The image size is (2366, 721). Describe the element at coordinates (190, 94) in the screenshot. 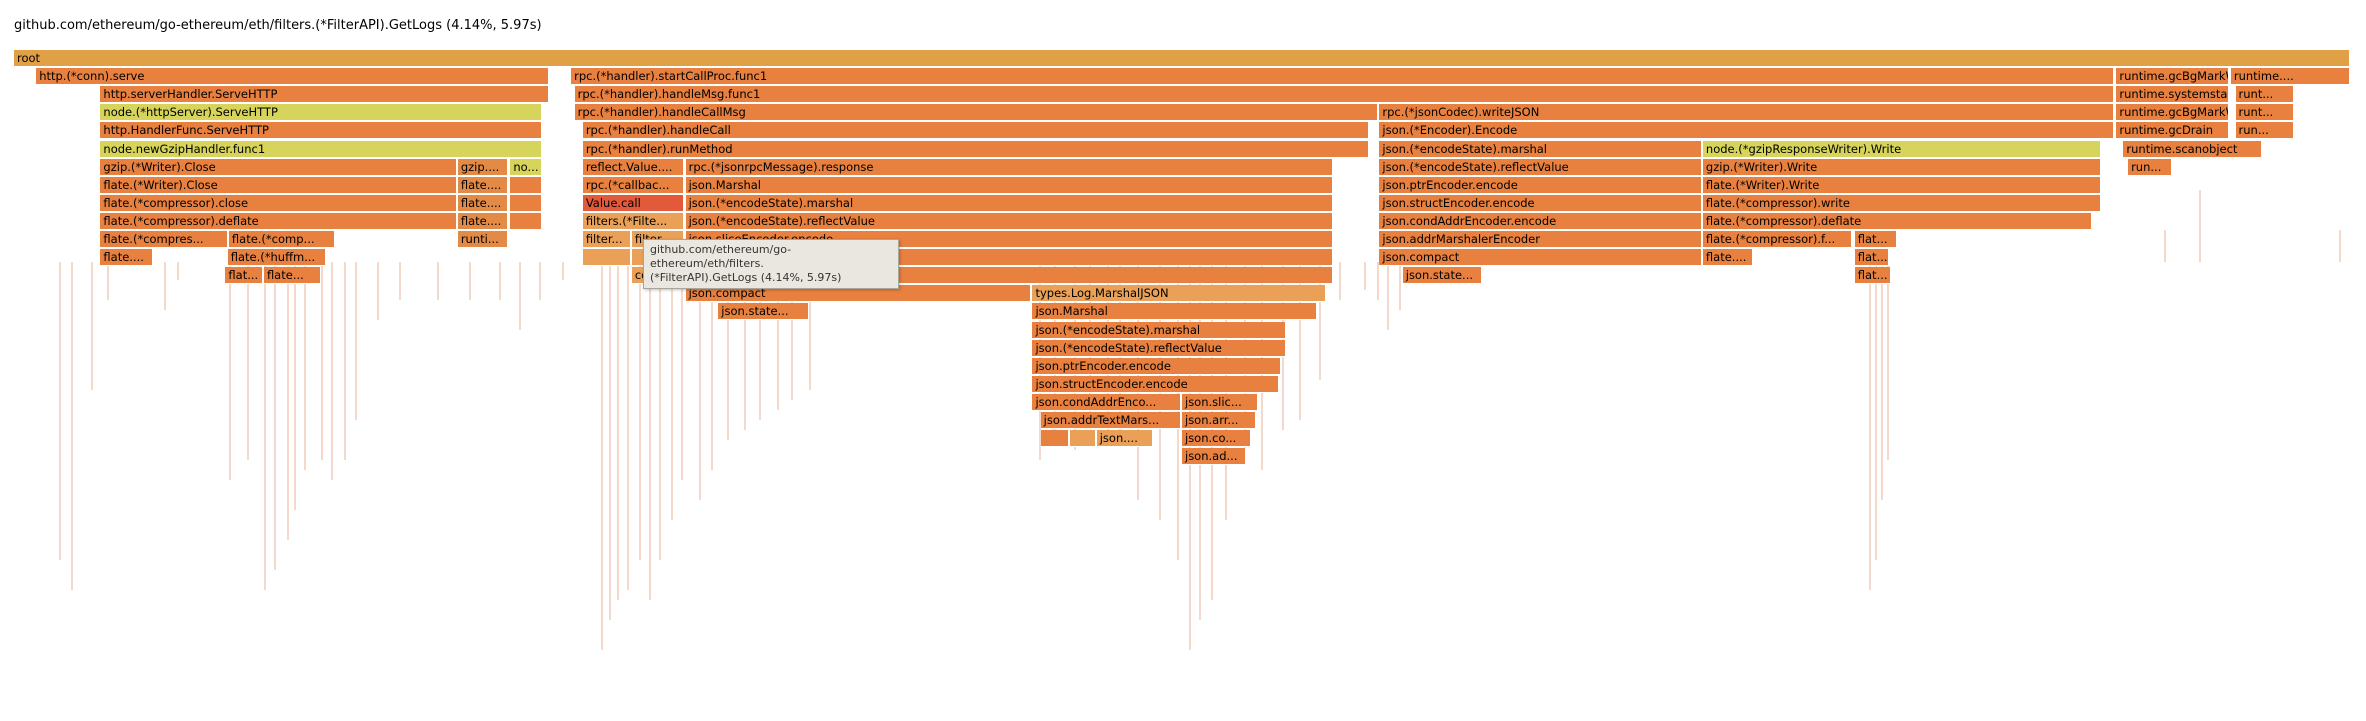

I see `flame-frame-label: http.serverHandler.ServeHTTP` at that location.